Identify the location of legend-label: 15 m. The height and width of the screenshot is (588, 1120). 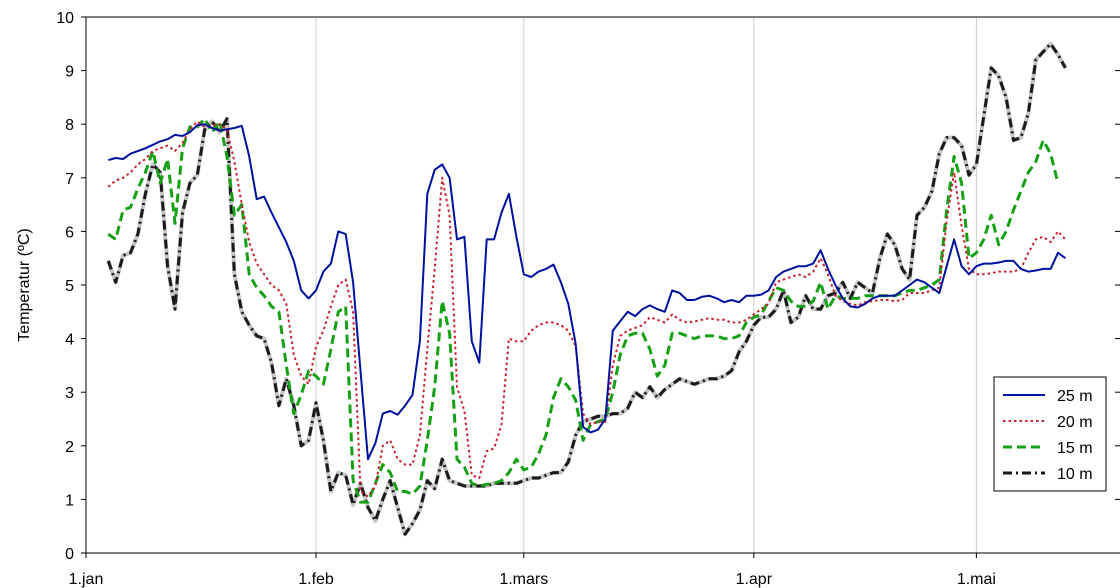
(1075, 448).